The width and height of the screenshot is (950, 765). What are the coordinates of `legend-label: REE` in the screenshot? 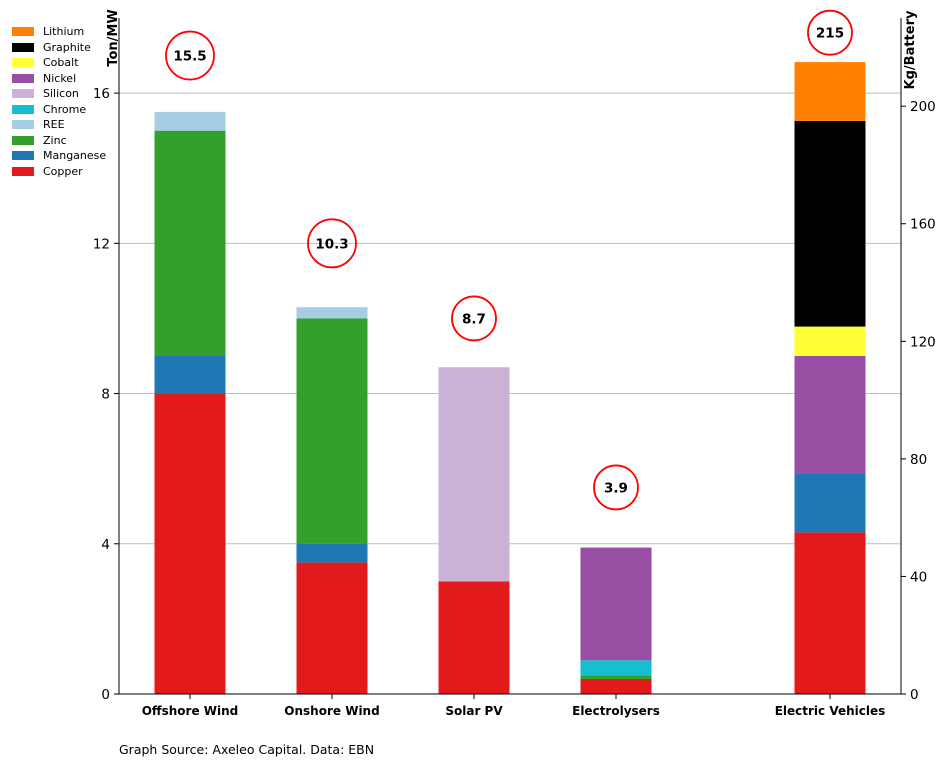 It's located at (54, 125).